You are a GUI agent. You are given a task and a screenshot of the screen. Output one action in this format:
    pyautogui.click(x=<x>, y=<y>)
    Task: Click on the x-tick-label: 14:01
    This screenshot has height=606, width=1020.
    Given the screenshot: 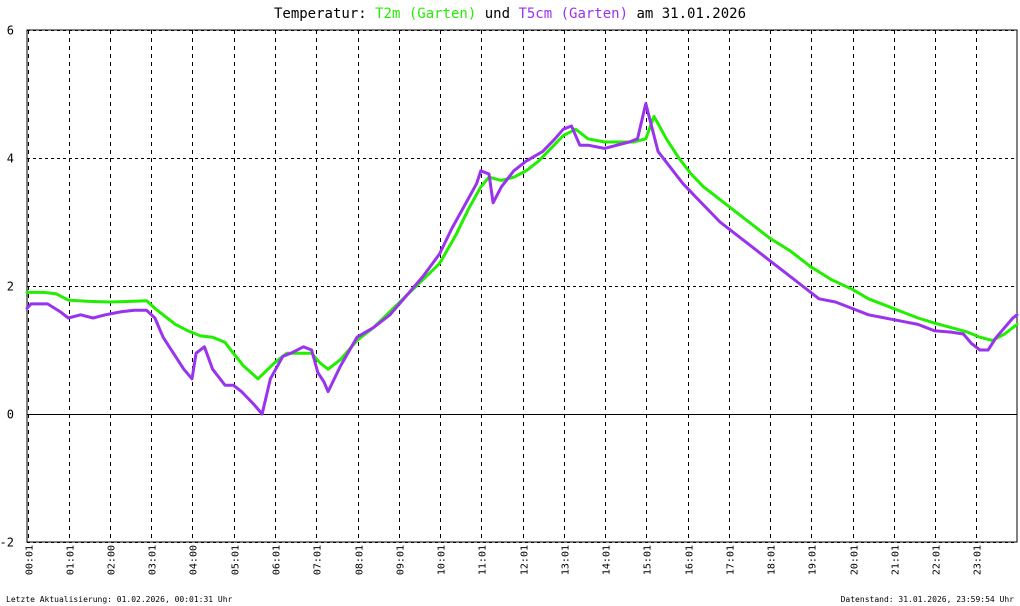 What is the action you would take?
    pyautogui.click(x=607, y=560)
    